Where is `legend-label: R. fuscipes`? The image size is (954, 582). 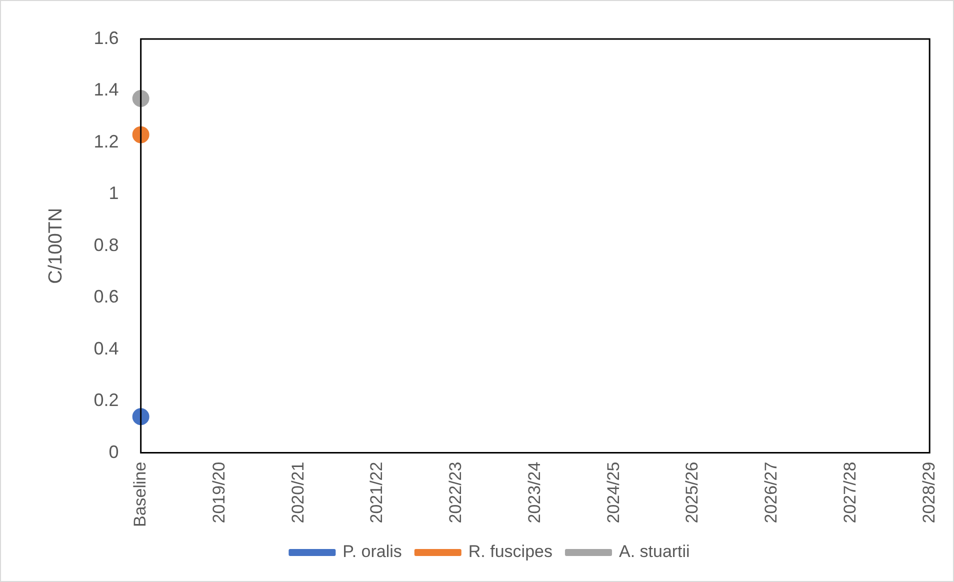 legend-label: R. fuscipes is located at coordinates (510, 552).